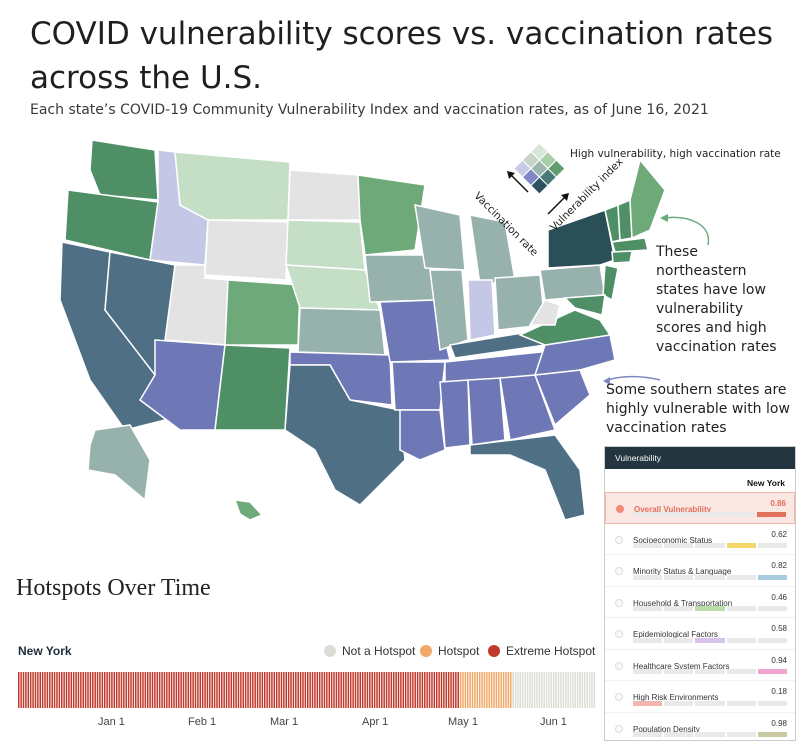 This screenshot has width=800, height=741. What do you see at coordinates (119, 463) in the screenshot?
I see `state-alaska` at bounding box center [119, 463].